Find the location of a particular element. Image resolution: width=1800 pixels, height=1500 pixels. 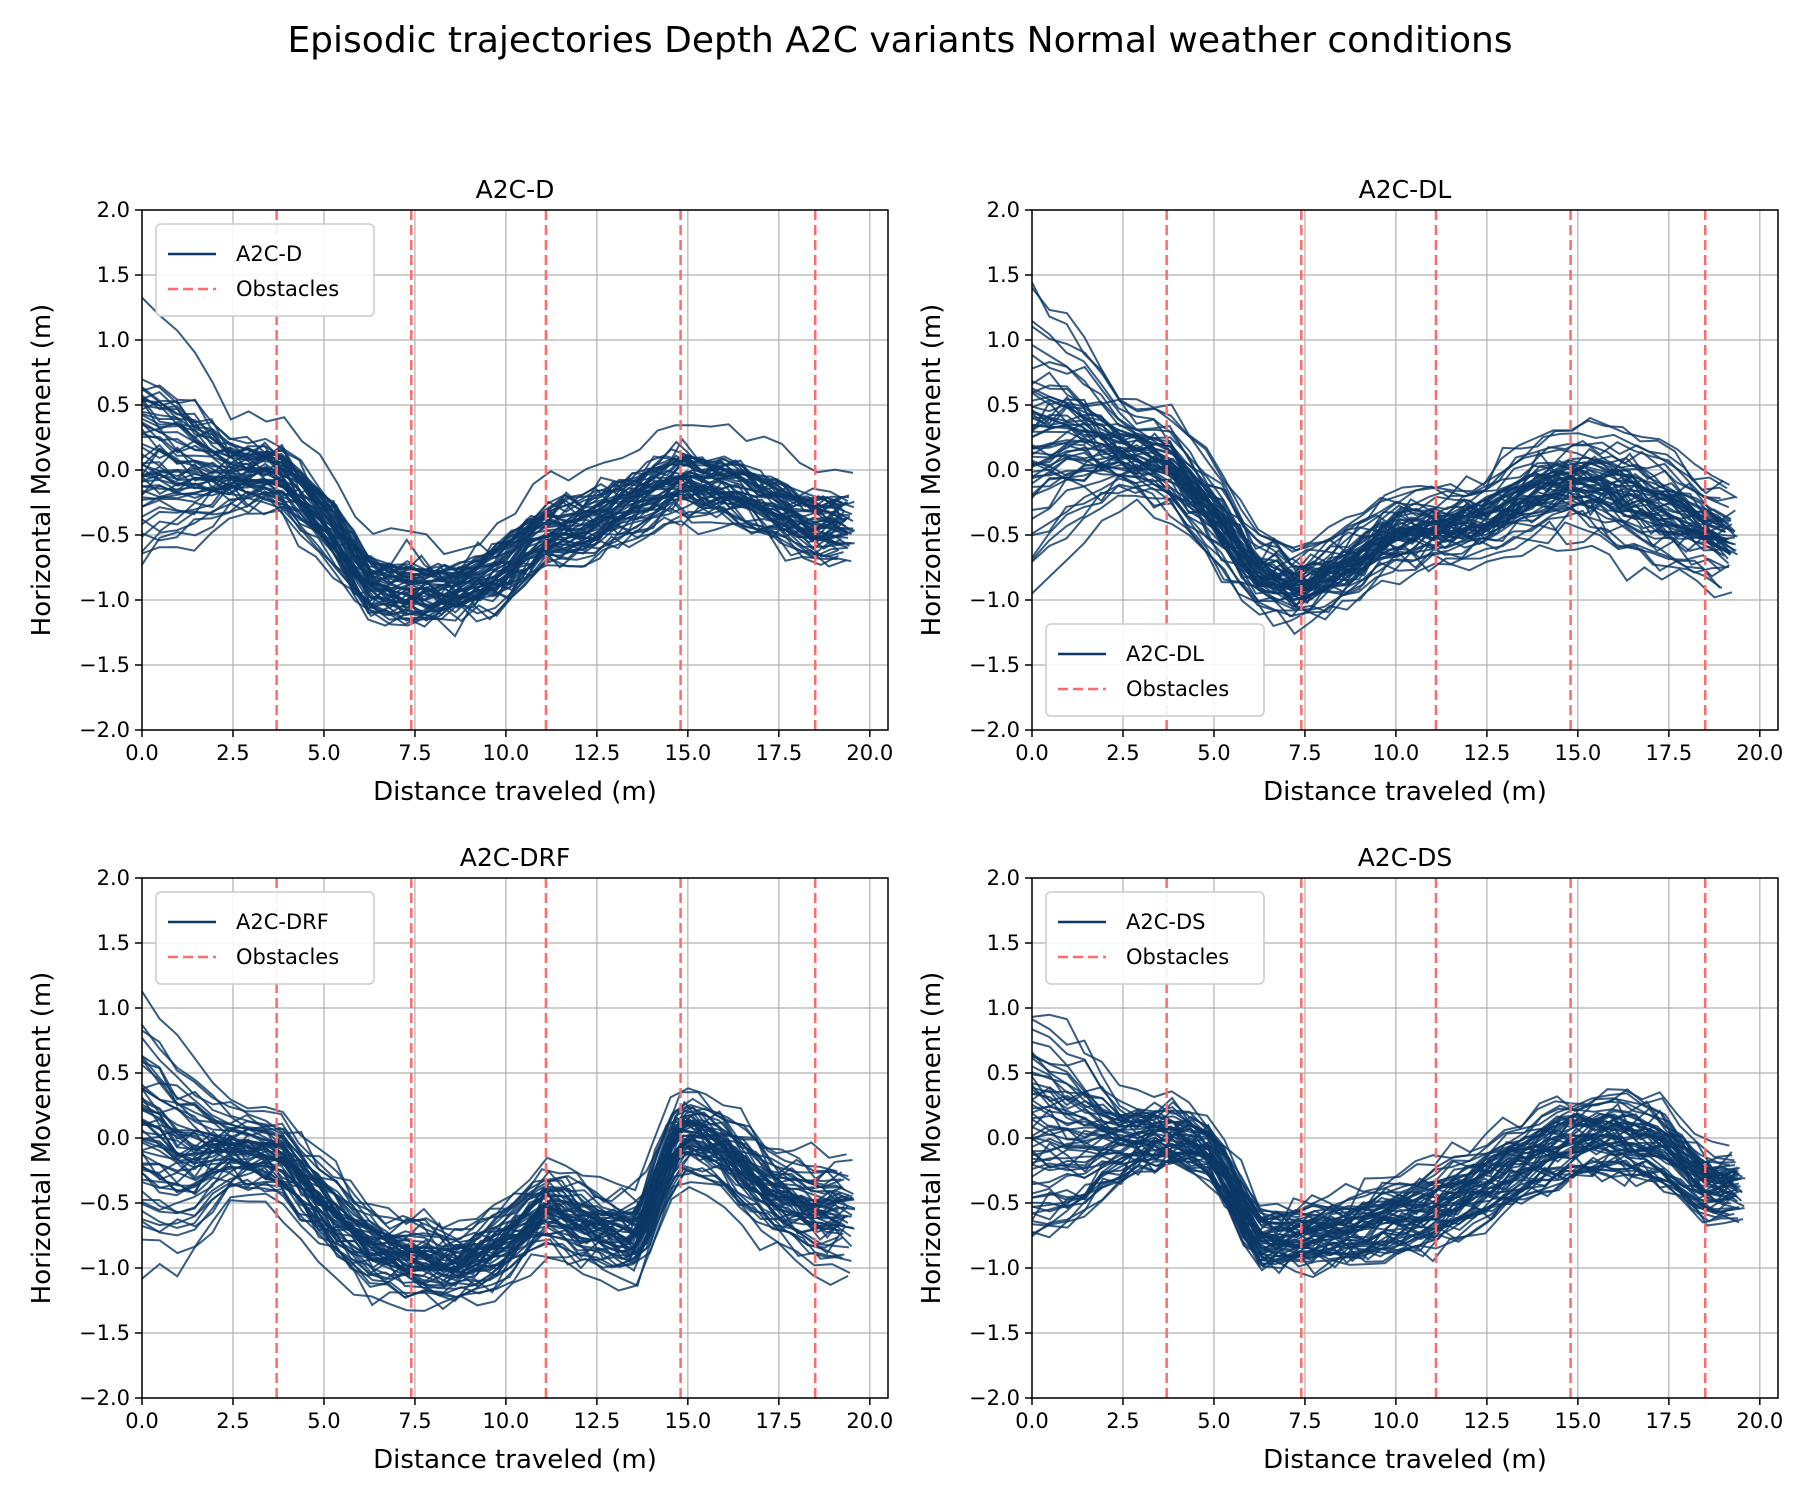

subplot-title: A2C-DS is located at coordinates (1405, 857).